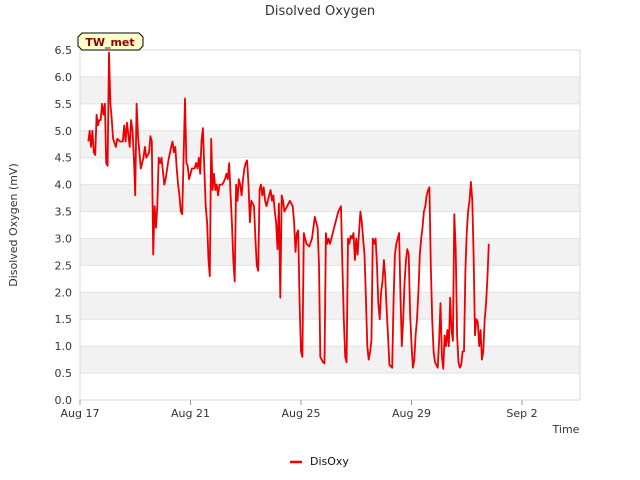 The width and height of the screenshot is (640, 480). What do you see at coordinates (411, 413) in the screenshot?
I see `x-tick-label: Aug 29` at bounding box center [411, 413].